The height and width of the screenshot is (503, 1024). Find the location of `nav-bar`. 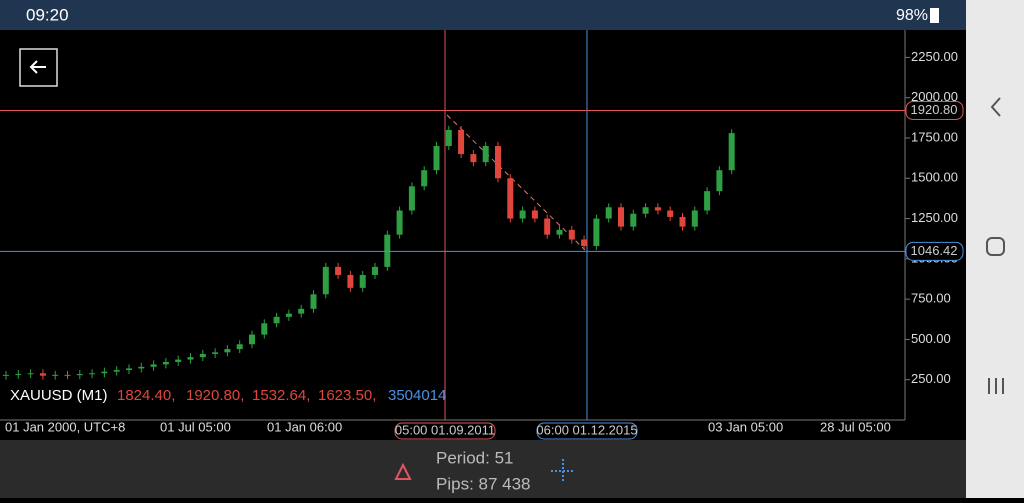

nav-bar is located at coordinates (995, 249).